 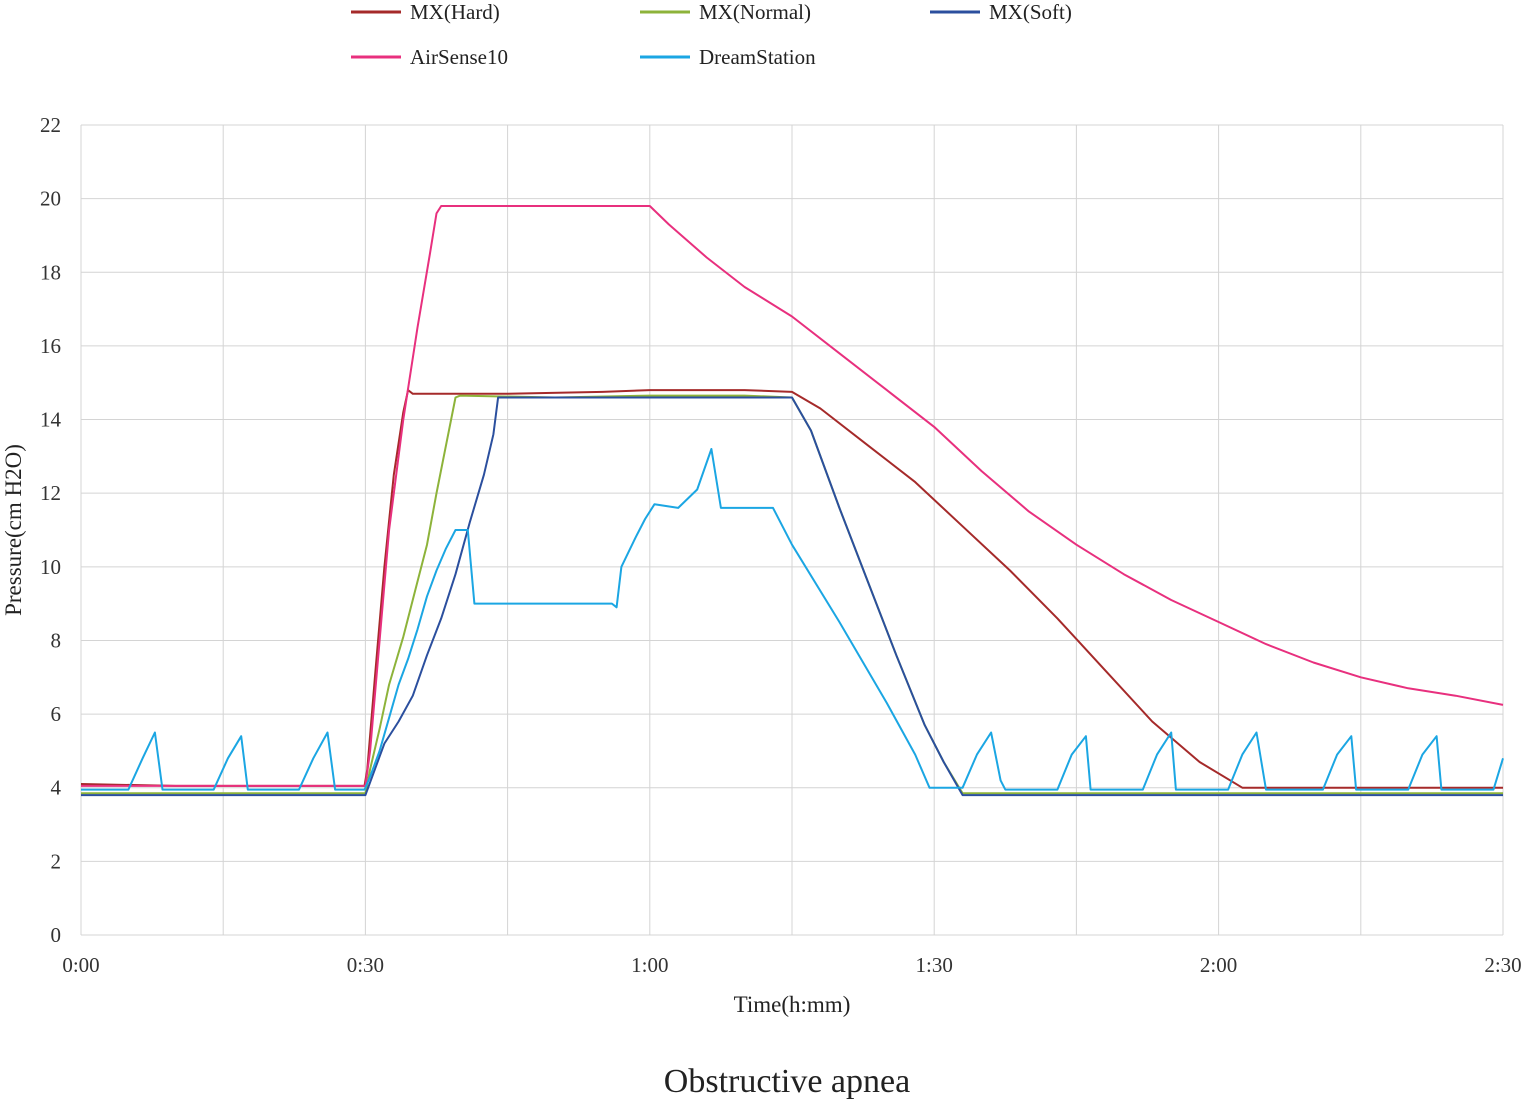 I want to click on x-axis-ticks: 0:00 0:30 1:00 1:30 2:00 2:30, so click(x=791, y=965).